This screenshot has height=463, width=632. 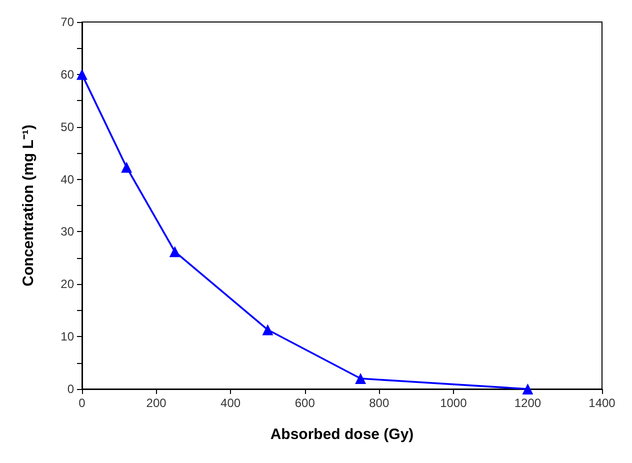 What do you see at coordinates (454, 403) in the screenshot?
I see `x-tick-label: 1000` at bounding box center [454, 403].